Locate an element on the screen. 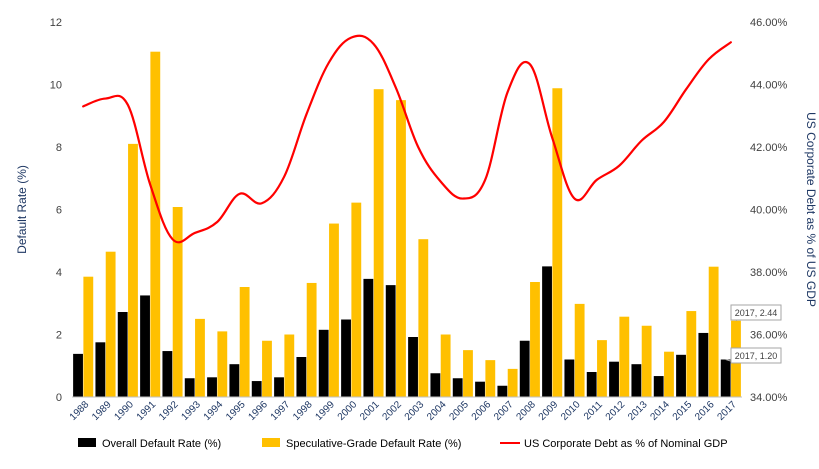 This screenshot has width=819, height=469. bar-speculative-2011 is located at coordinates (602, 369).